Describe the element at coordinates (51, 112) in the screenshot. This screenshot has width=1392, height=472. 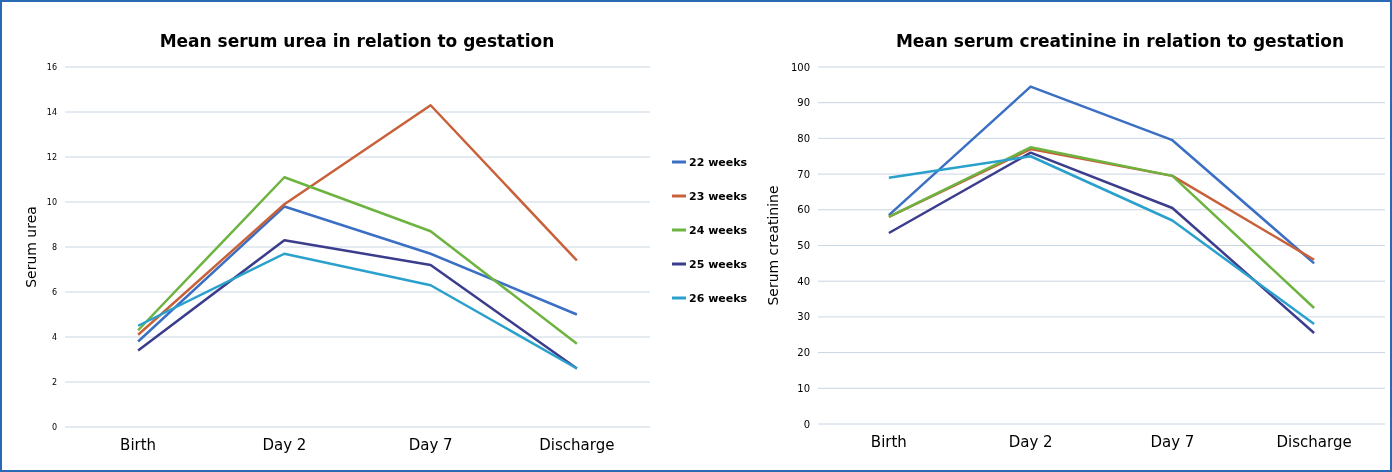
I see `y-tick-label: 14` at that location.